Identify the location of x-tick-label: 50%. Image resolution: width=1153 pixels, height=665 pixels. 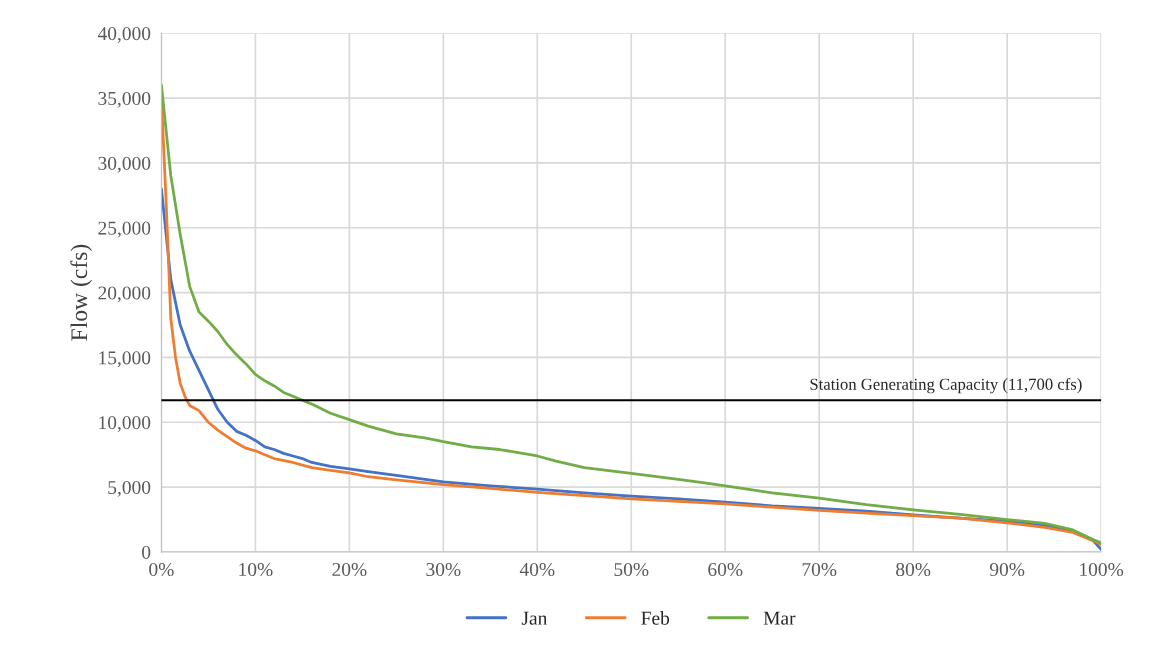
(631, 569).